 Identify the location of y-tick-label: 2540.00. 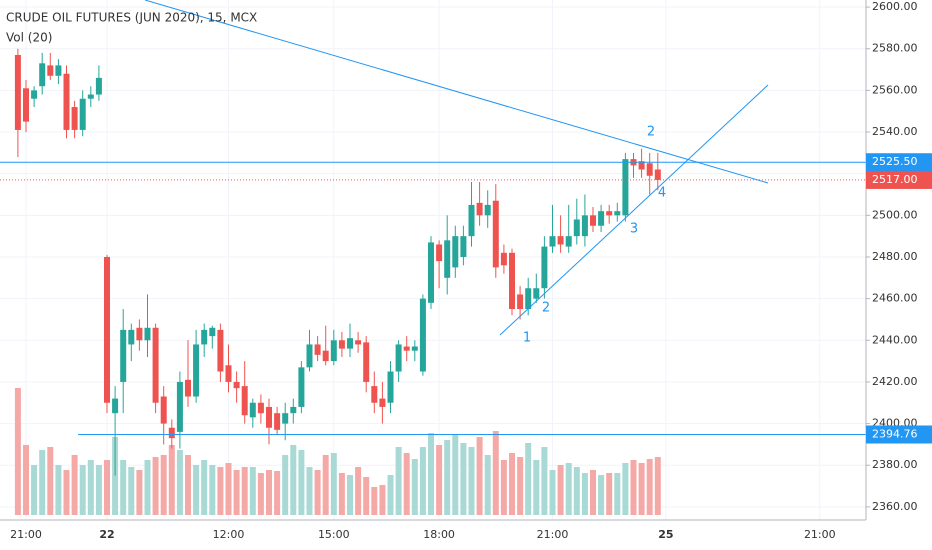
(895, 131).